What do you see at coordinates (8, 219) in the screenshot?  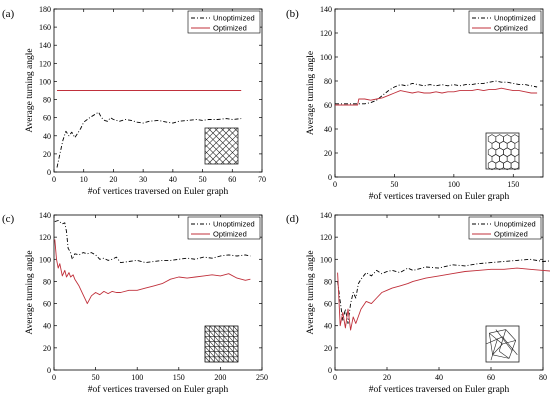 I see `panel-label: (c)` at bounding box center [8, 219].